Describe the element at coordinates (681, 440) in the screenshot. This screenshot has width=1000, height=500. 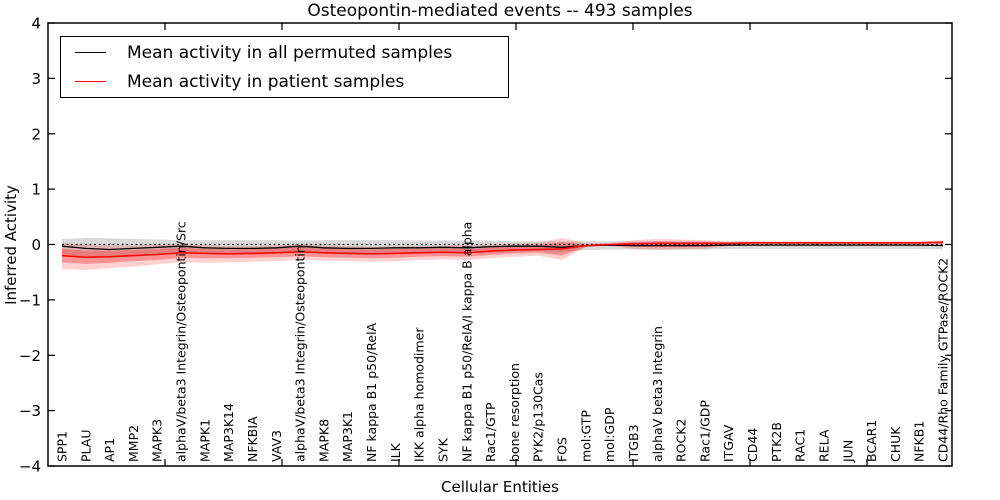
I see `x-tick-label: ROCK2` at that location.